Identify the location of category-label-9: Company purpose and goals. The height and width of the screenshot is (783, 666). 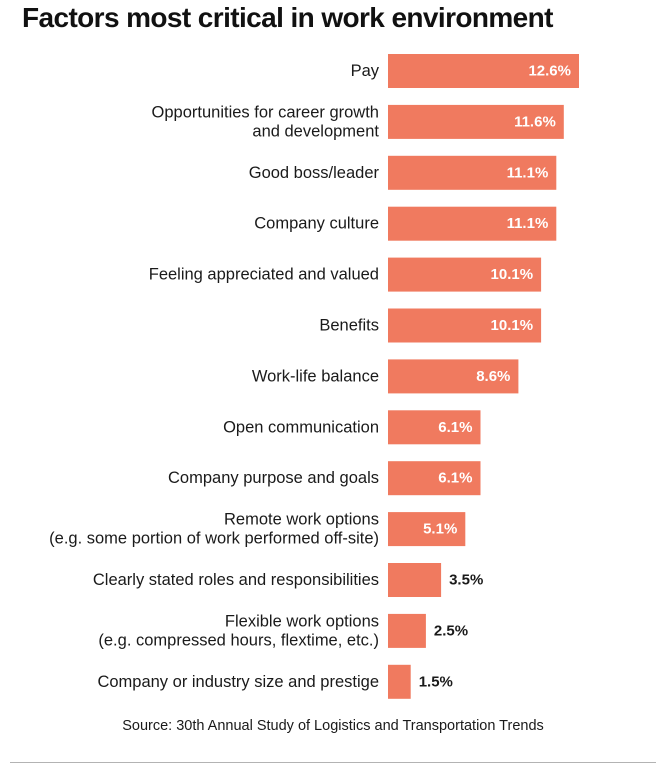
(273, 478).